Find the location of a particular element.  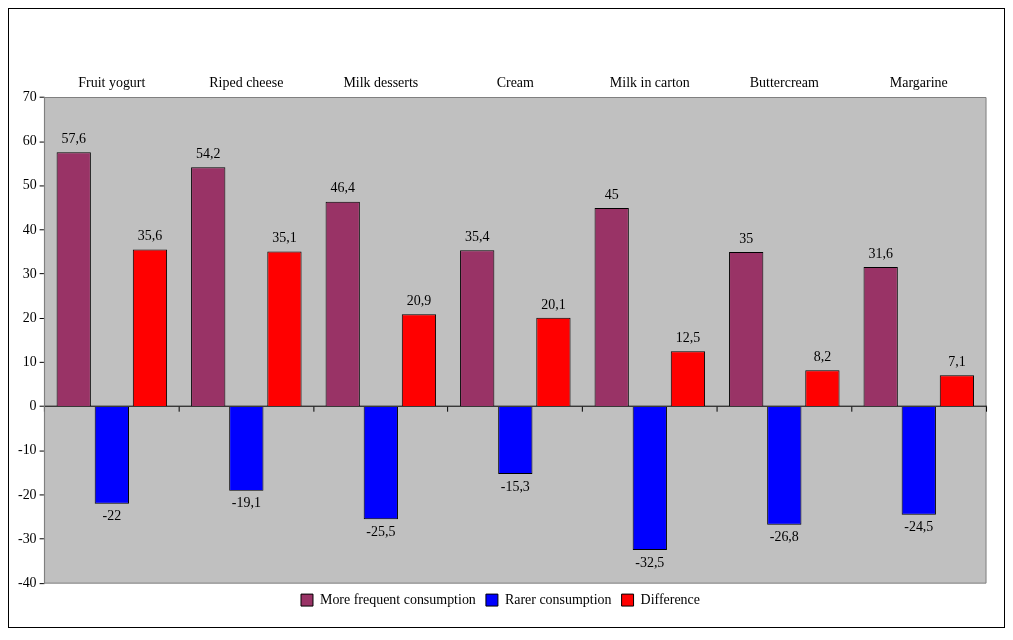

x-tick-label: Cream is located at coordinates (515, 82).